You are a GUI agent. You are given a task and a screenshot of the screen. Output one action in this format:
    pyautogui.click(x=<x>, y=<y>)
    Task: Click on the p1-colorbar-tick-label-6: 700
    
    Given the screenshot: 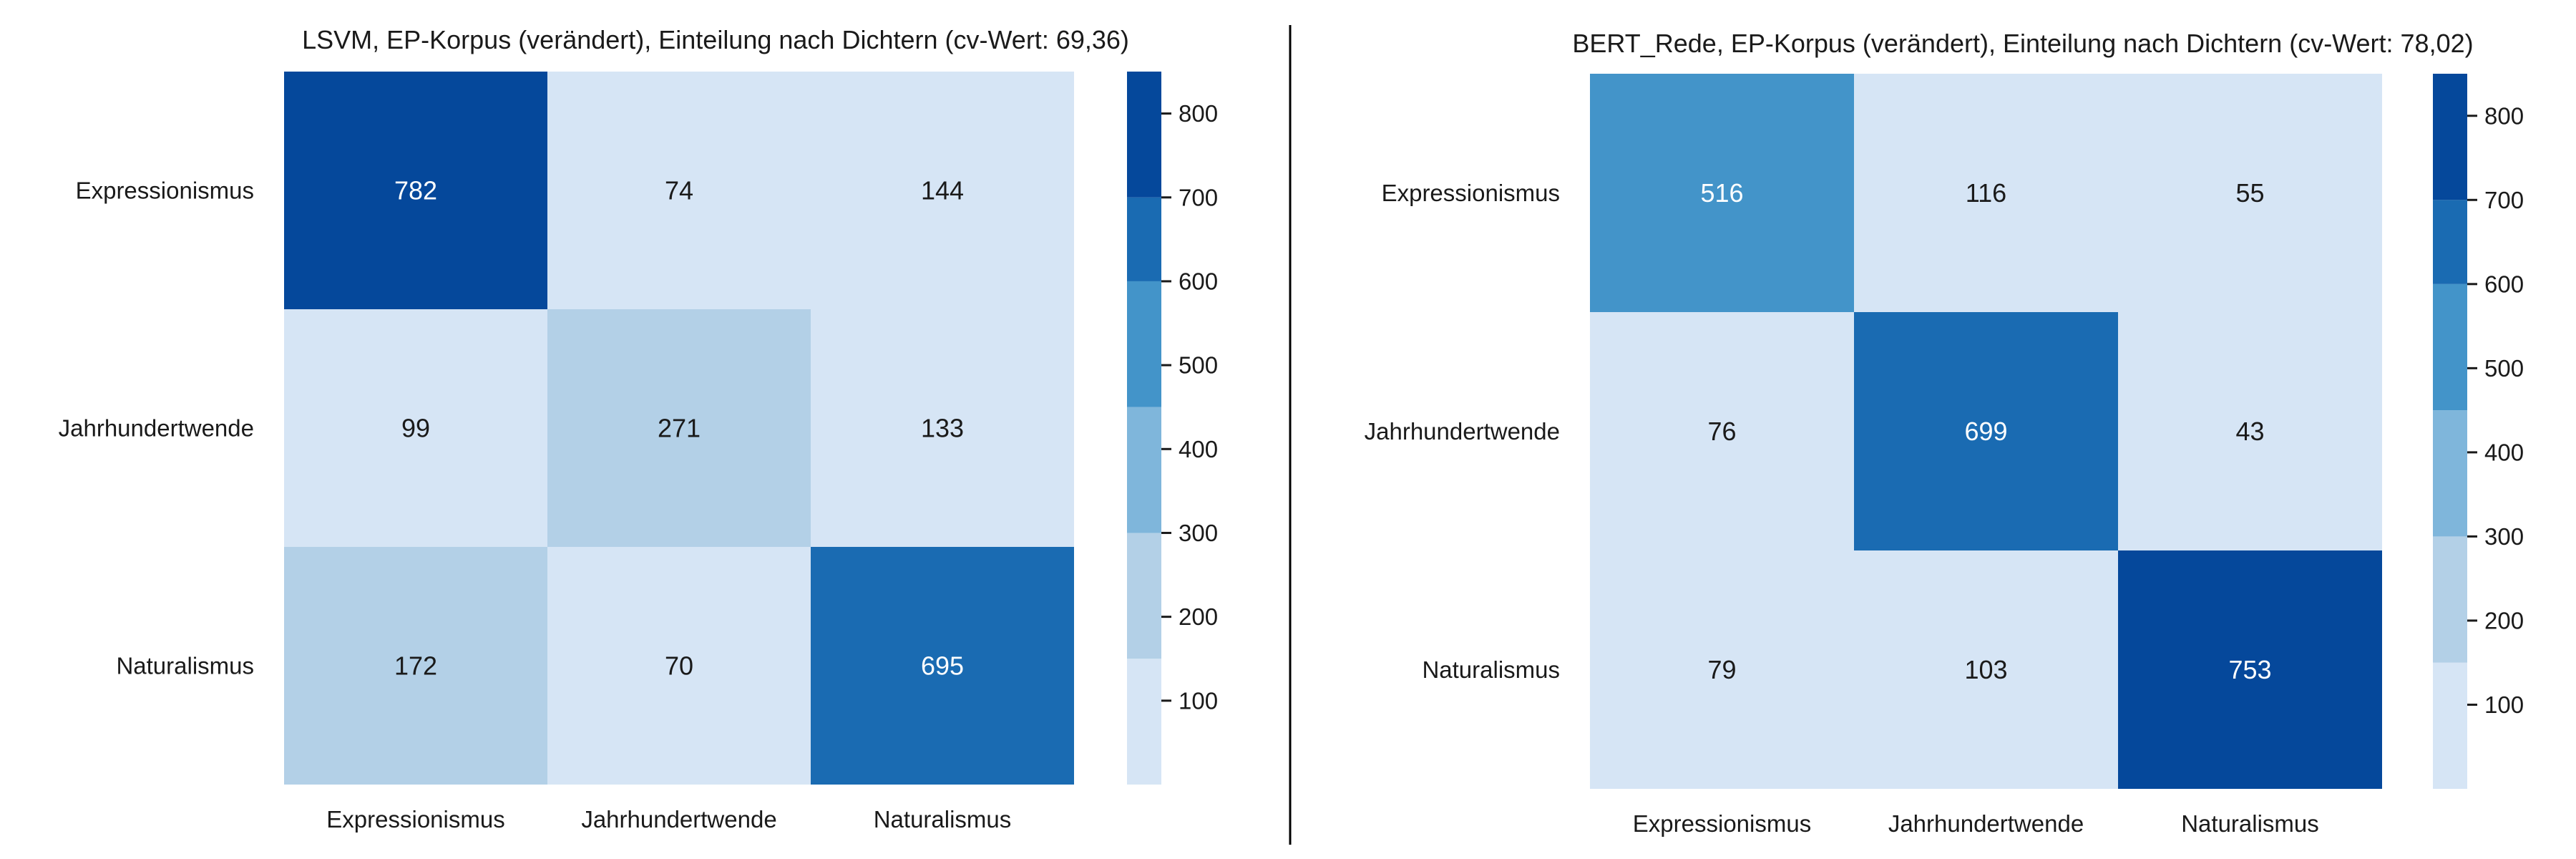 What is the action you would take?
    pyautogui.click(x=2504, y=200)
    